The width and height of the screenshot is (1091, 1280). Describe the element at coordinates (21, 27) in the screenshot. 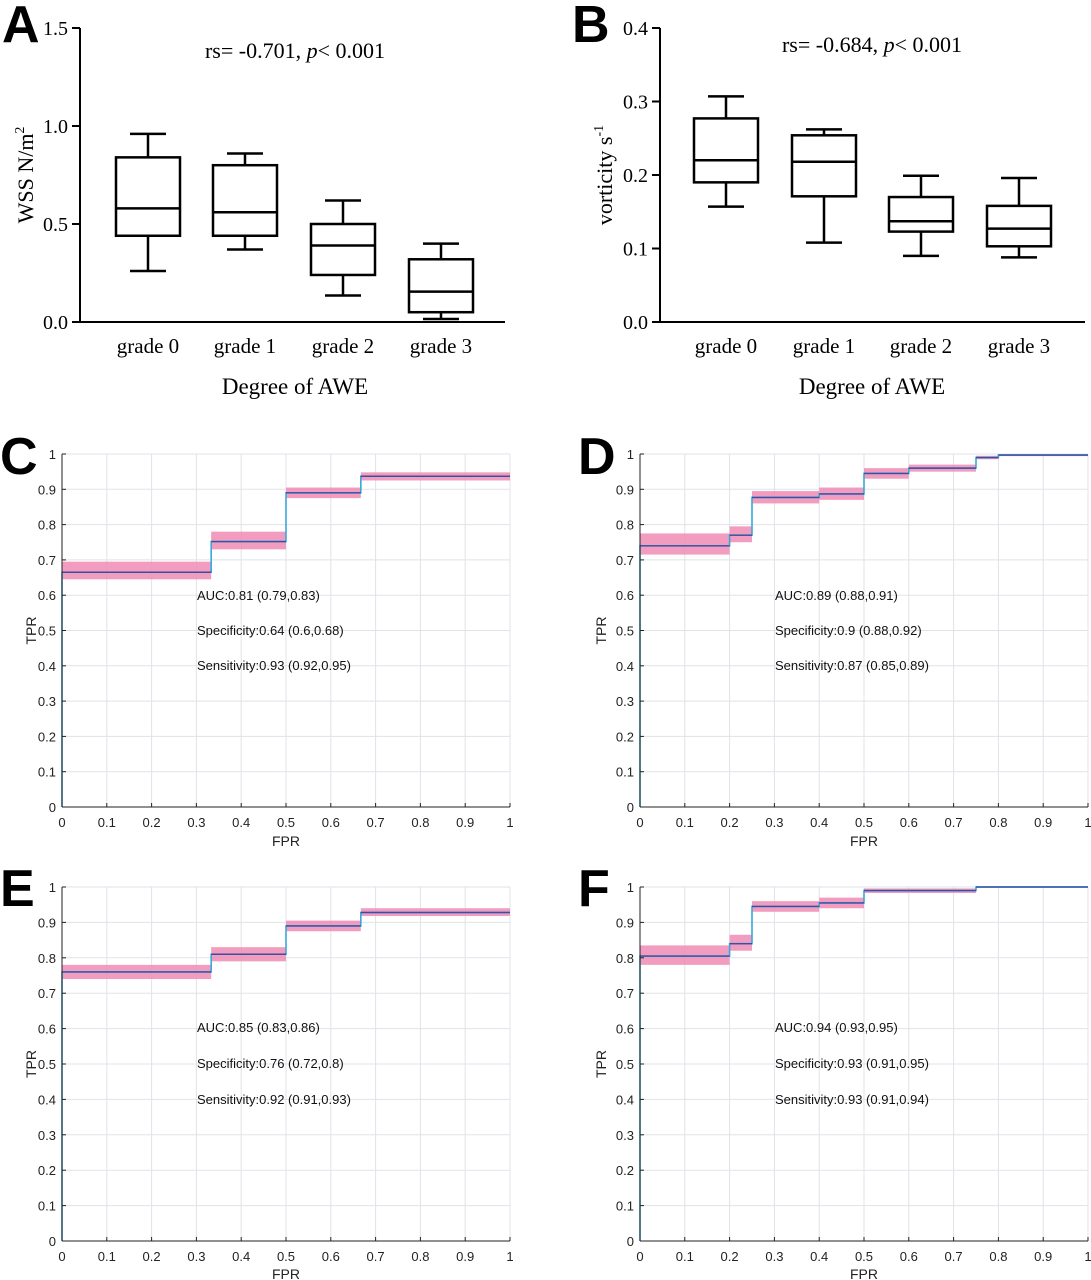

I see `panel-letter: A` at that location.